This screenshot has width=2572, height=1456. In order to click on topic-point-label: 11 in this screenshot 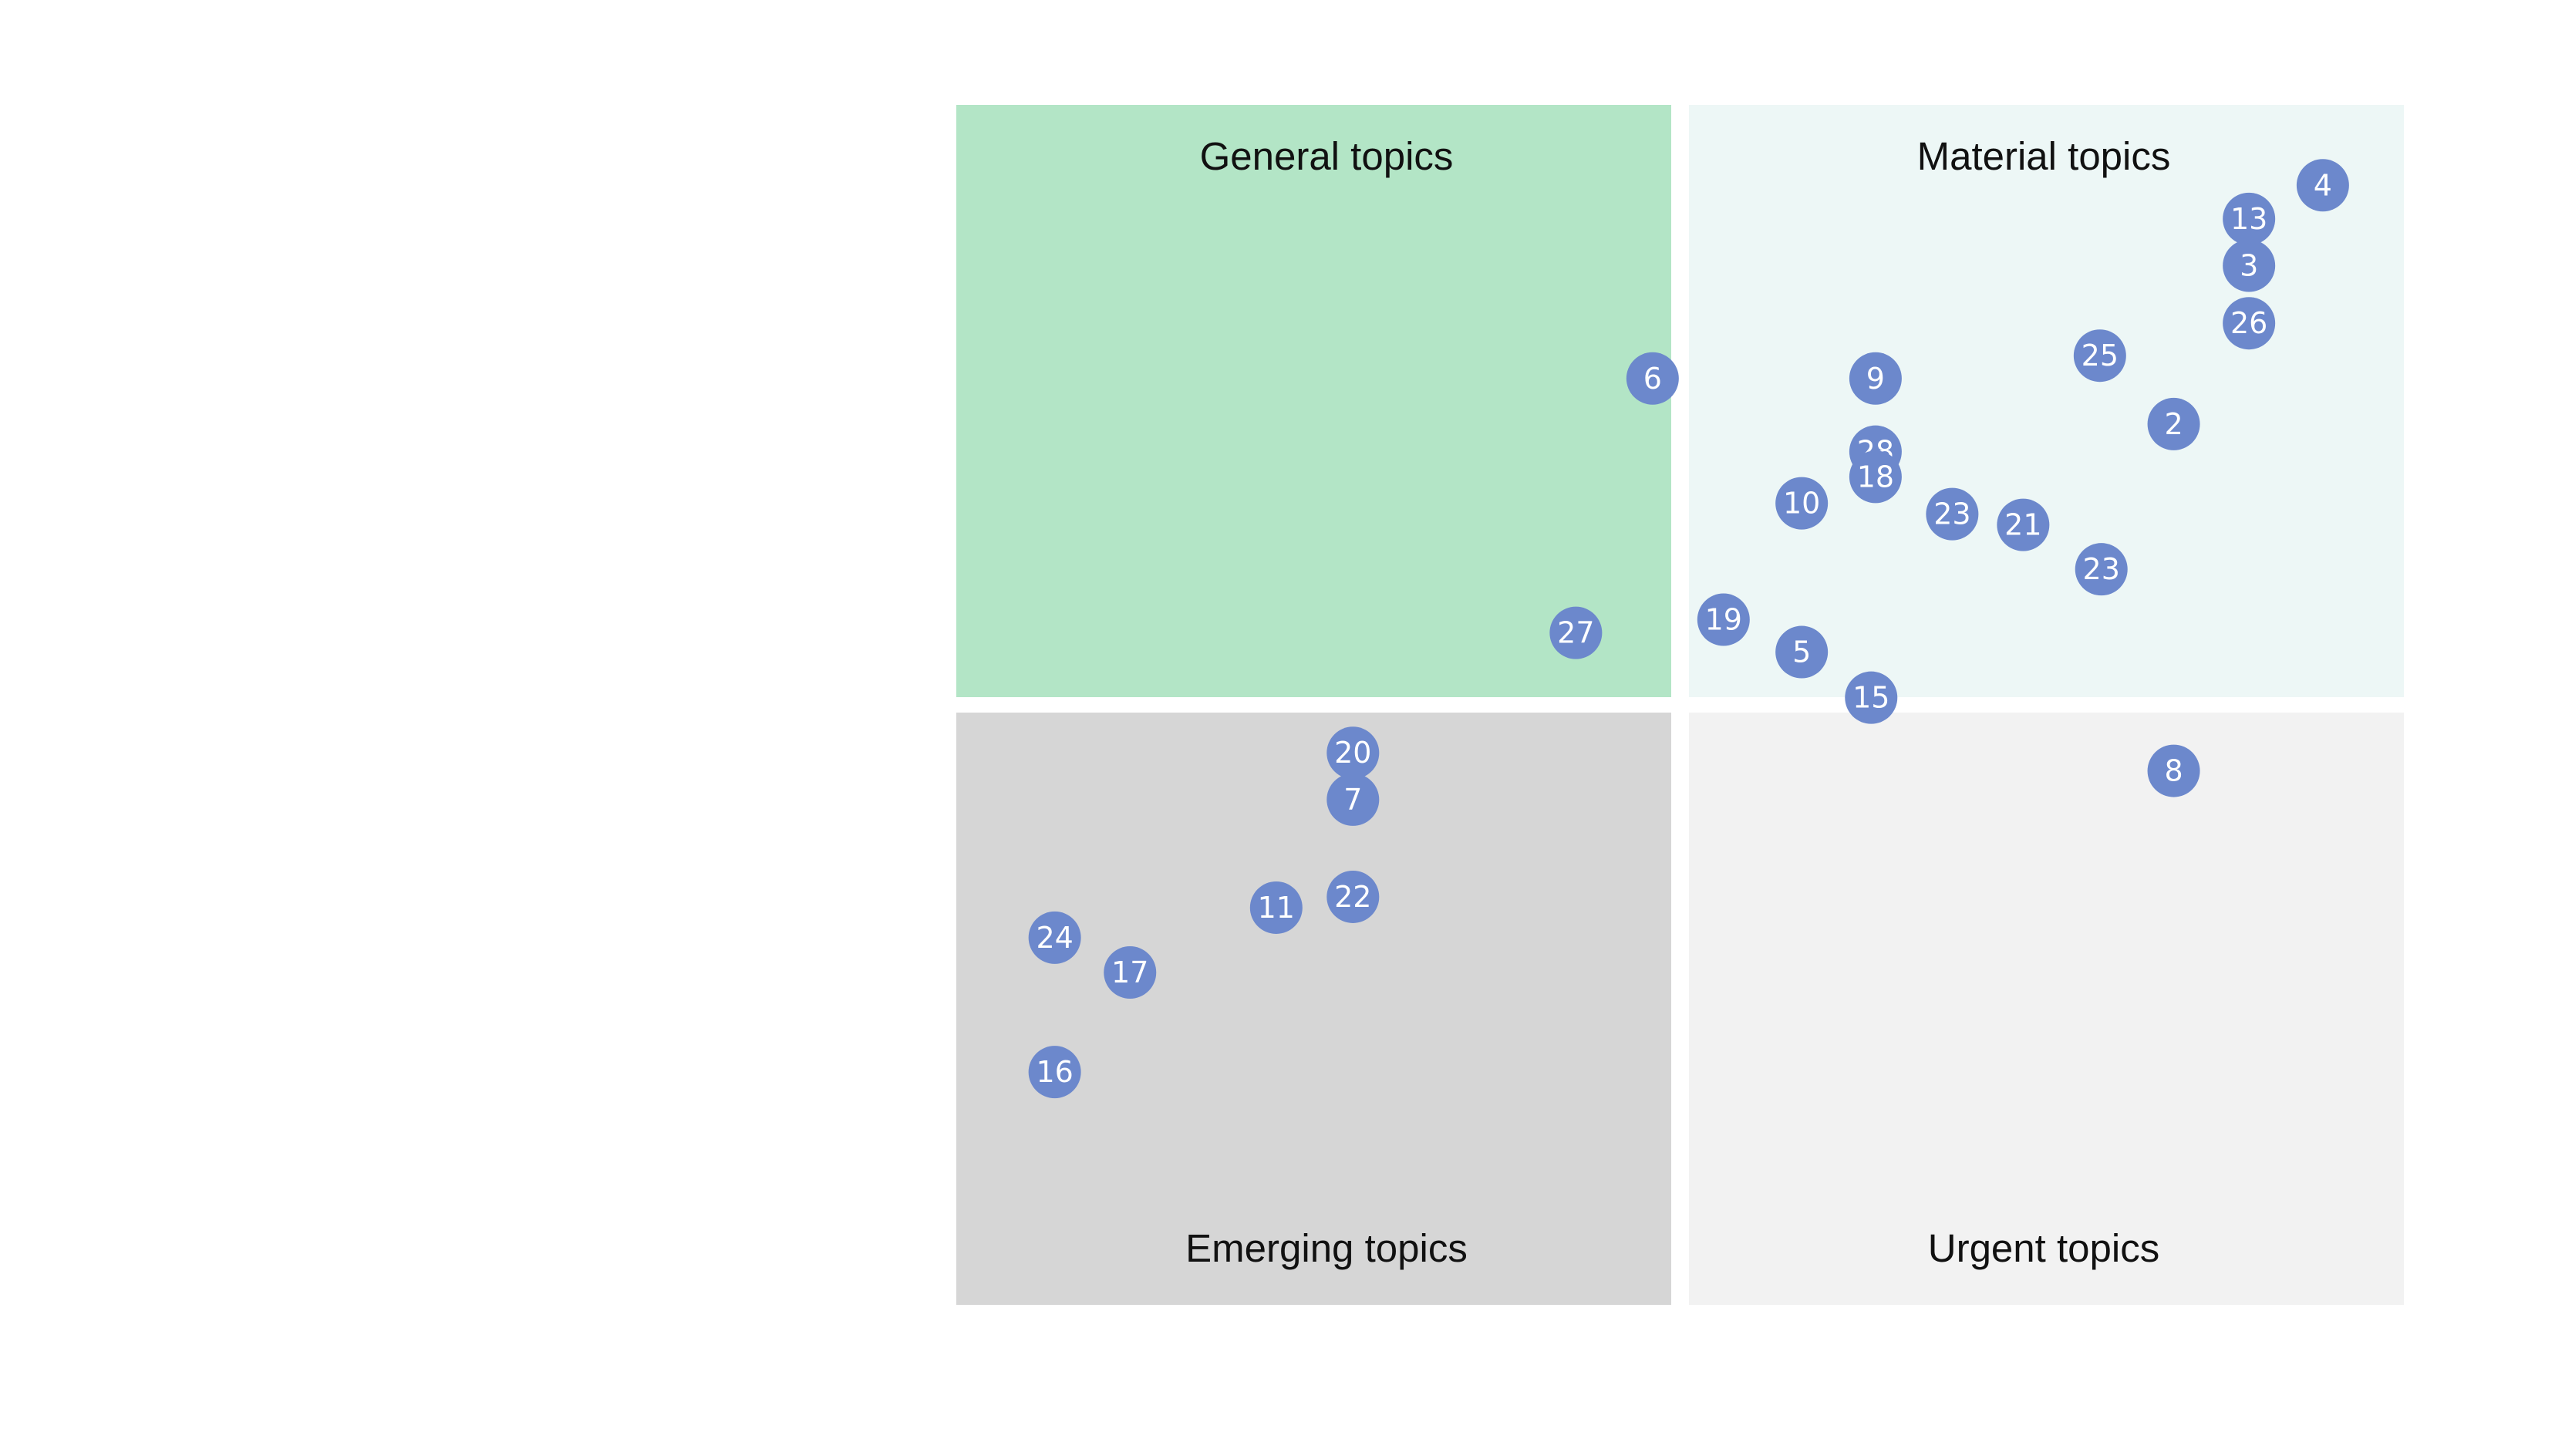, I will do `click(1276, 908)`.